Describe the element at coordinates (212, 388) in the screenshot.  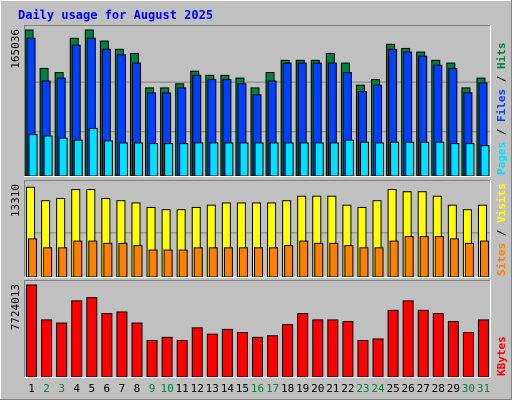
I see `x-tick-label: 13` at that location.